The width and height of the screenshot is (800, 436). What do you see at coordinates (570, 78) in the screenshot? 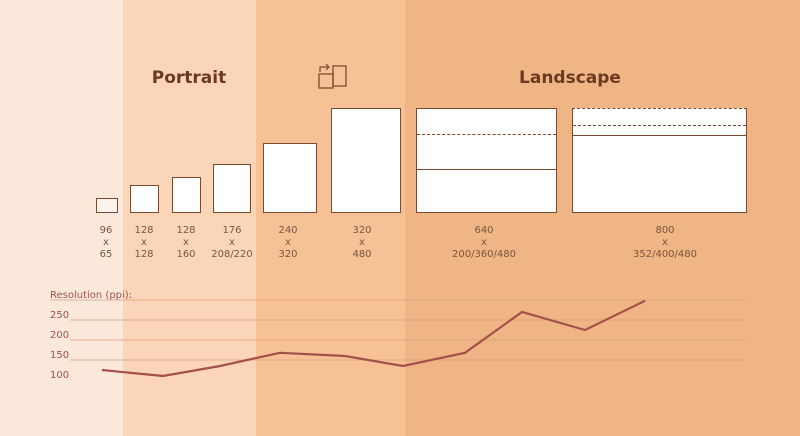
I see `landscape-title: Landscape` at bounding box center [570, 78].